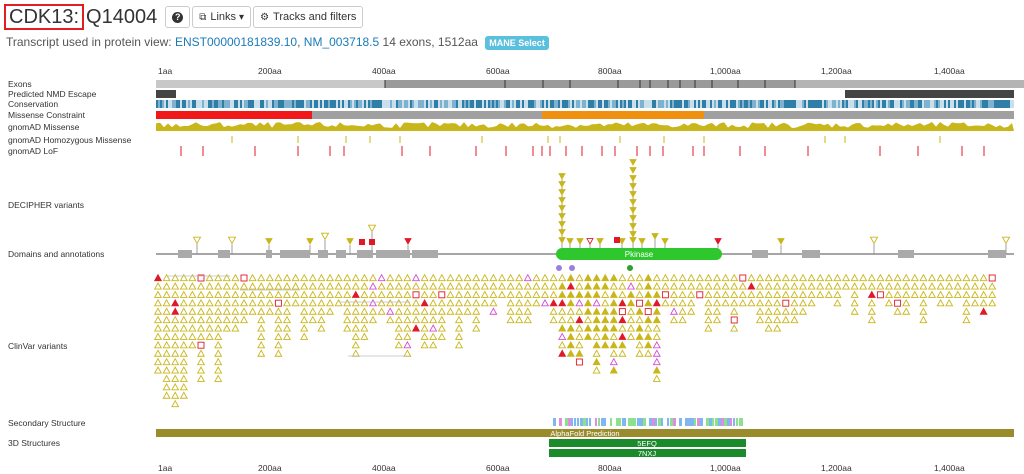 The height and width of the screenshot is (474, 1024). I want to click on constraint-mid, so click(623, 115).